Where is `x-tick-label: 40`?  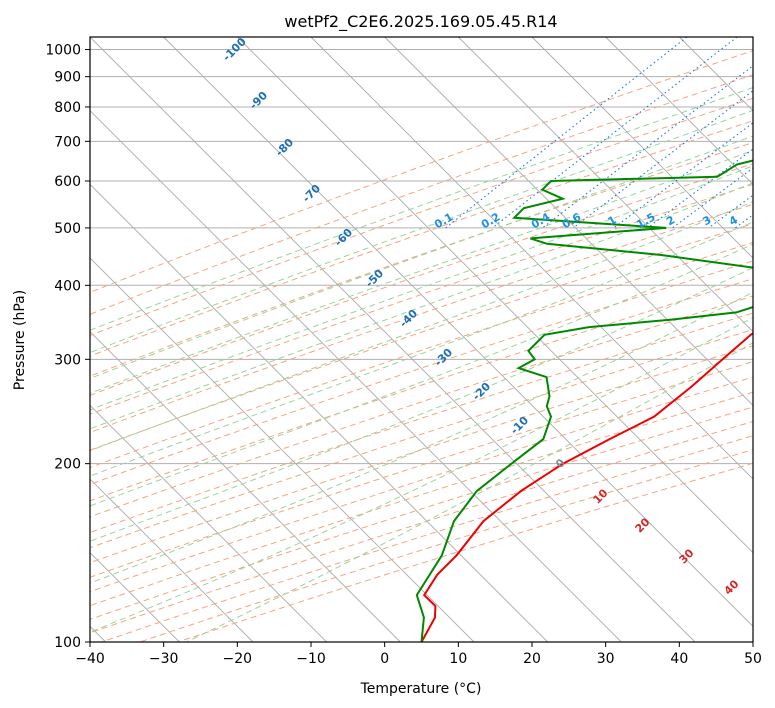
x-tick-label: 40 is located at coordinates (679, 659).